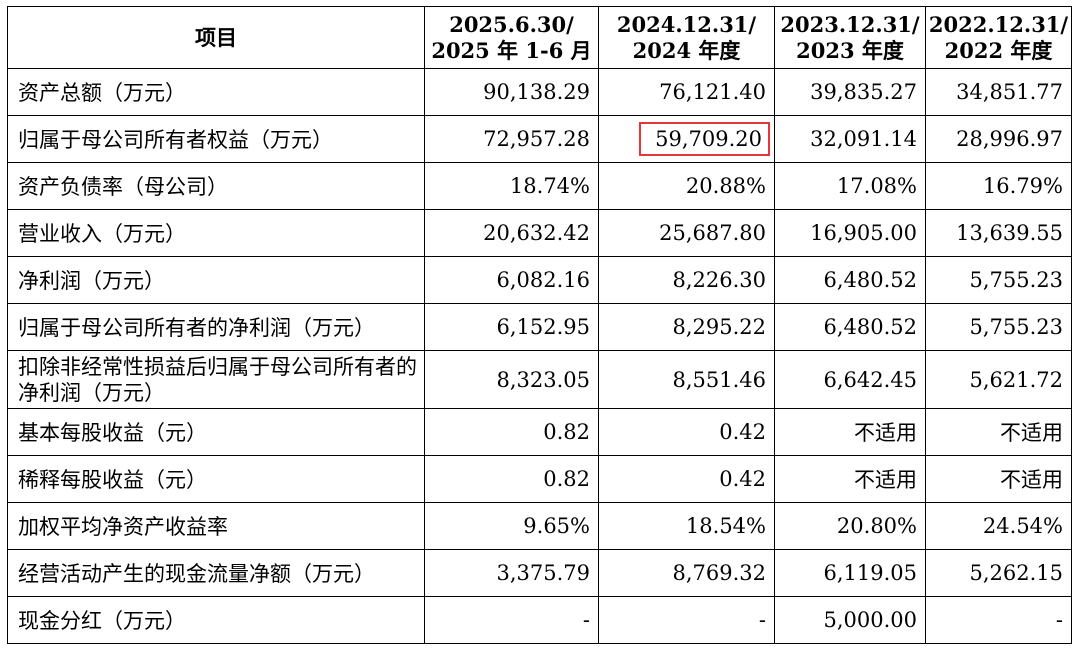 The width and height of the screenshot is (1080, 656). What do you see at coordinates (216, 37) in the screenshot?
I see `header-item: 项目` at bounding box center [216, 37].